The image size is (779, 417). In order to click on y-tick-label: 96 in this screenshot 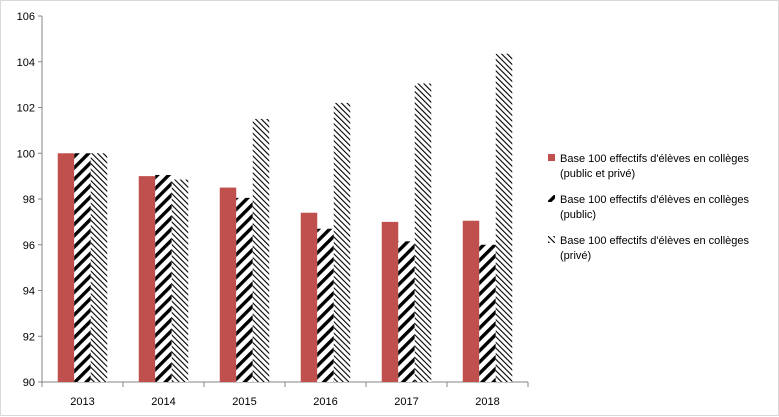, I will do `click(29, 246)`.